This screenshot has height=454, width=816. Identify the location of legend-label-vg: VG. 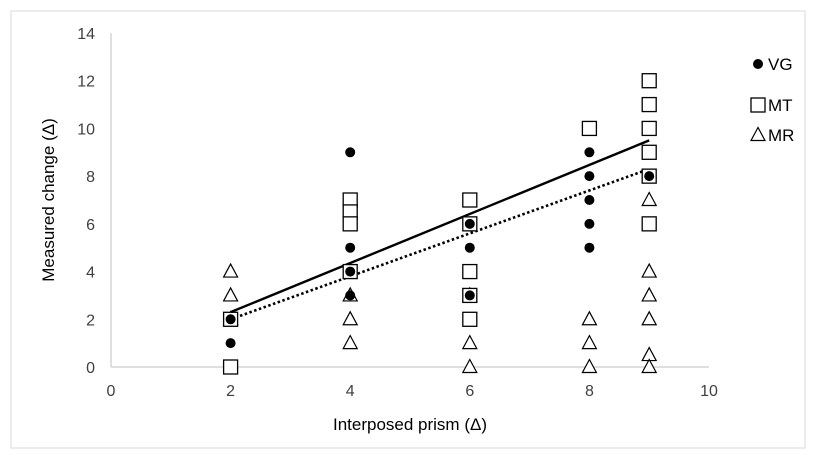
(780, 64).